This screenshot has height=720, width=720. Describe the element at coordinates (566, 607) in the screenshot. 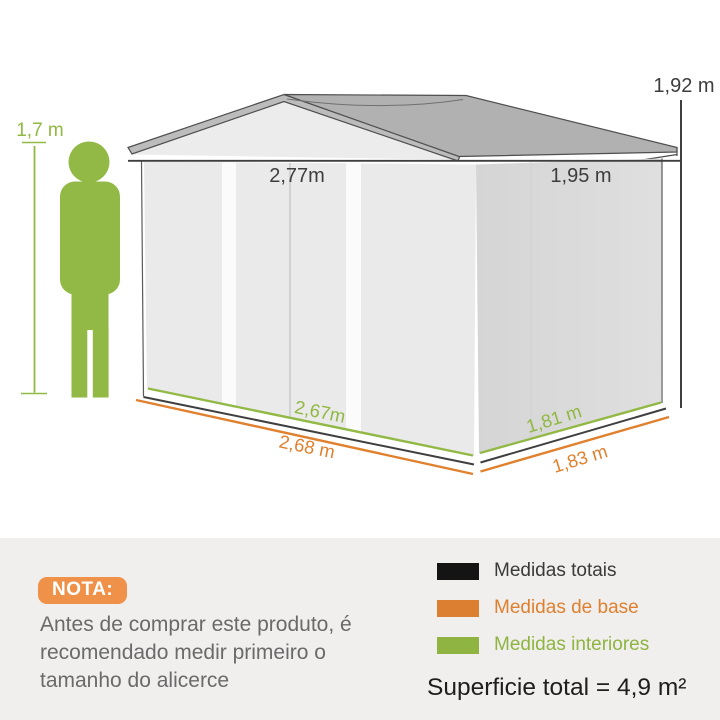

I see `legend-label-base: Medidas de base` at that location.